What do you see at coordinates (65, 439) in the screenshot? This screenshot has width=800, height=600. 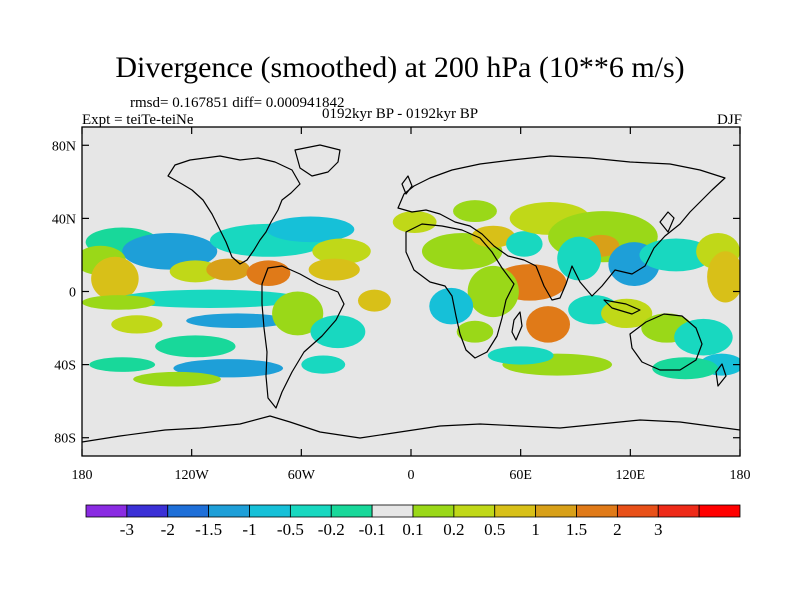 I see `y-tick-label-4: 80S` at bounding box center [65, 439].